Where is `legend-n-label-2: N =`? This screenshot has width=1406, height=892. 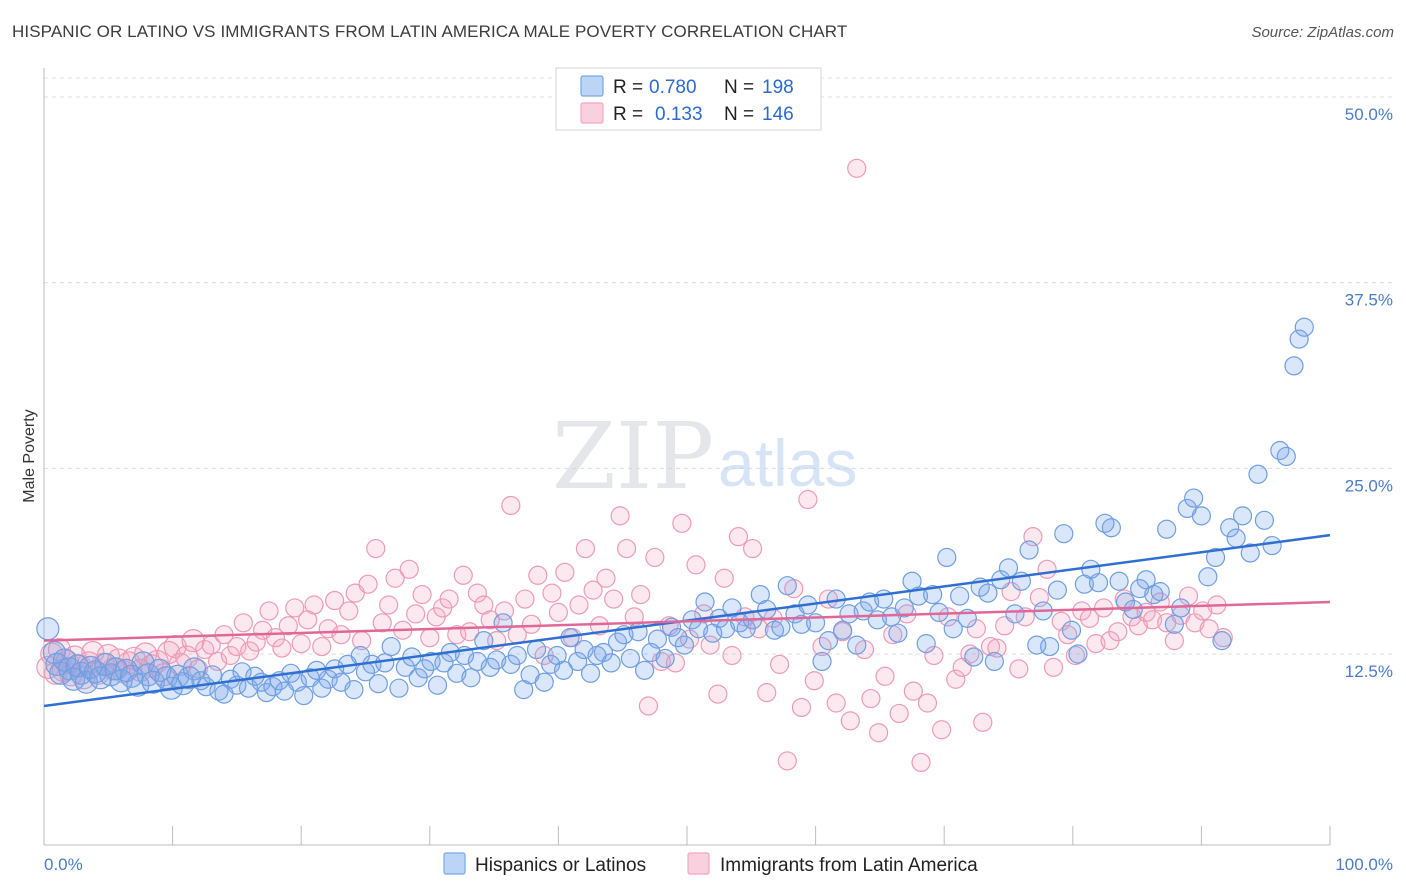
legend-n-label-2: N = is located at coordinates (739, 114).